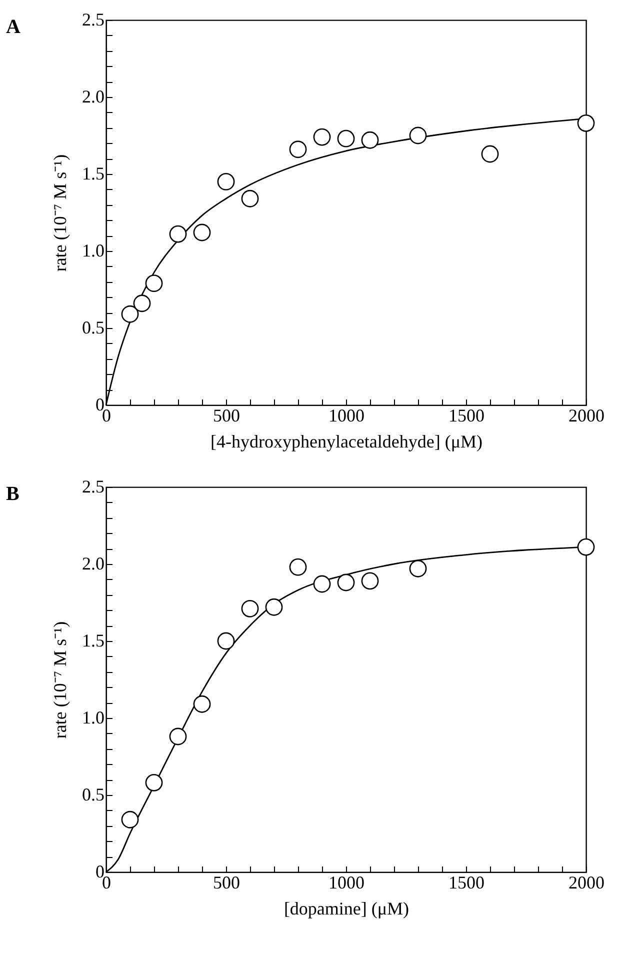 Image resolution: width=633 pixels, height=971 pixels. Describe the element at coordinates (13, 27) in the screenshot. I see `chart-title: A` at that location.